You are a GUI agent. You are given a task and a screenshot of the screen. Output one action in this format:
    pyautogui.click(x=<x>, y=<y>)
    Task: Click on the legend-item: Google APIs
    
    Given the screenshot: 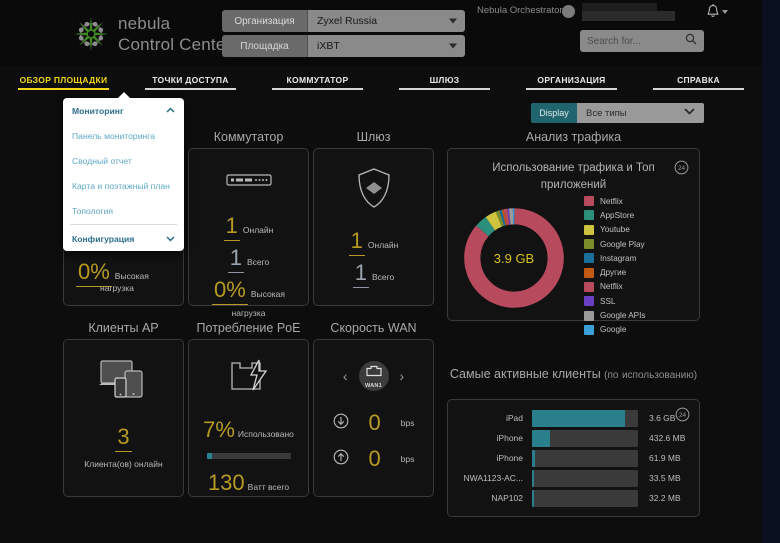 What is the action you would take?
    pyautogui.click(x=615, y=315)
    